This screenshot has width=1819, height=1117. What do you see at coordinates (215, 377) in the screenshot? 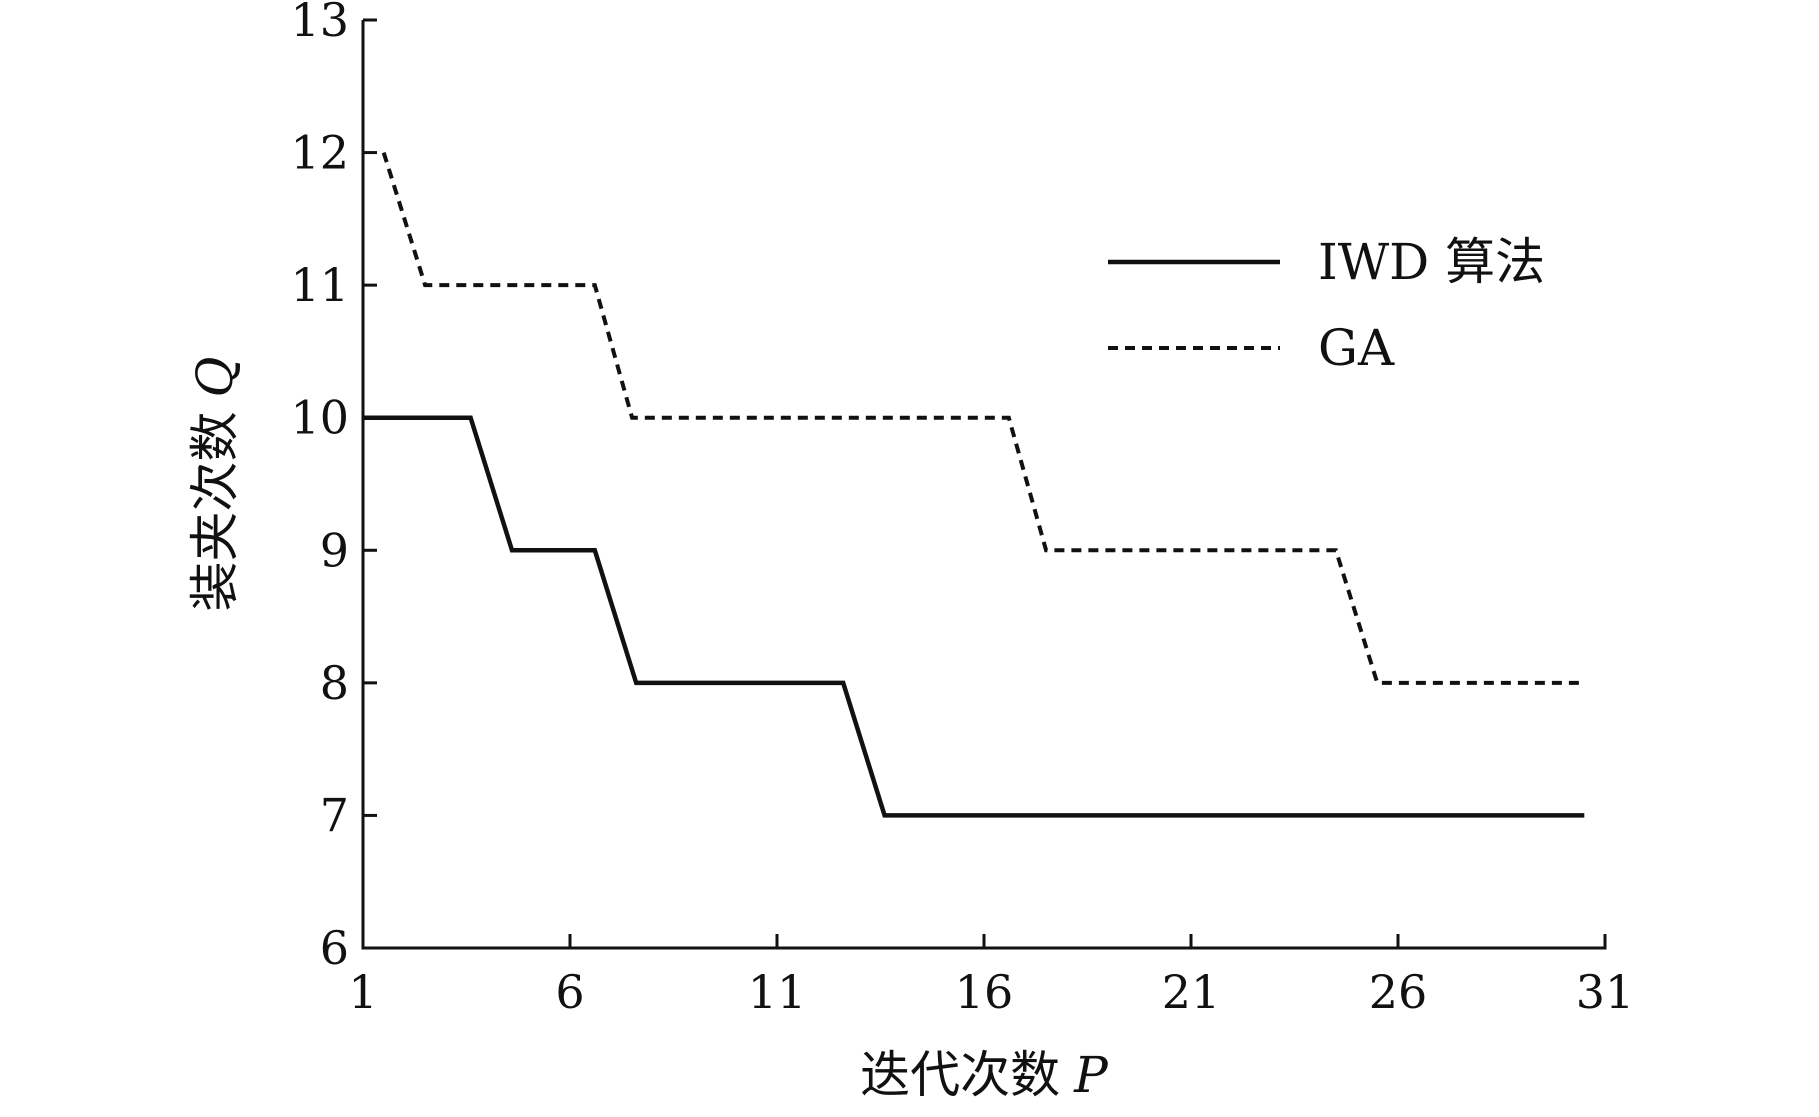
I see `y-axis-label-var: Q` at bounding box center [215, 377].